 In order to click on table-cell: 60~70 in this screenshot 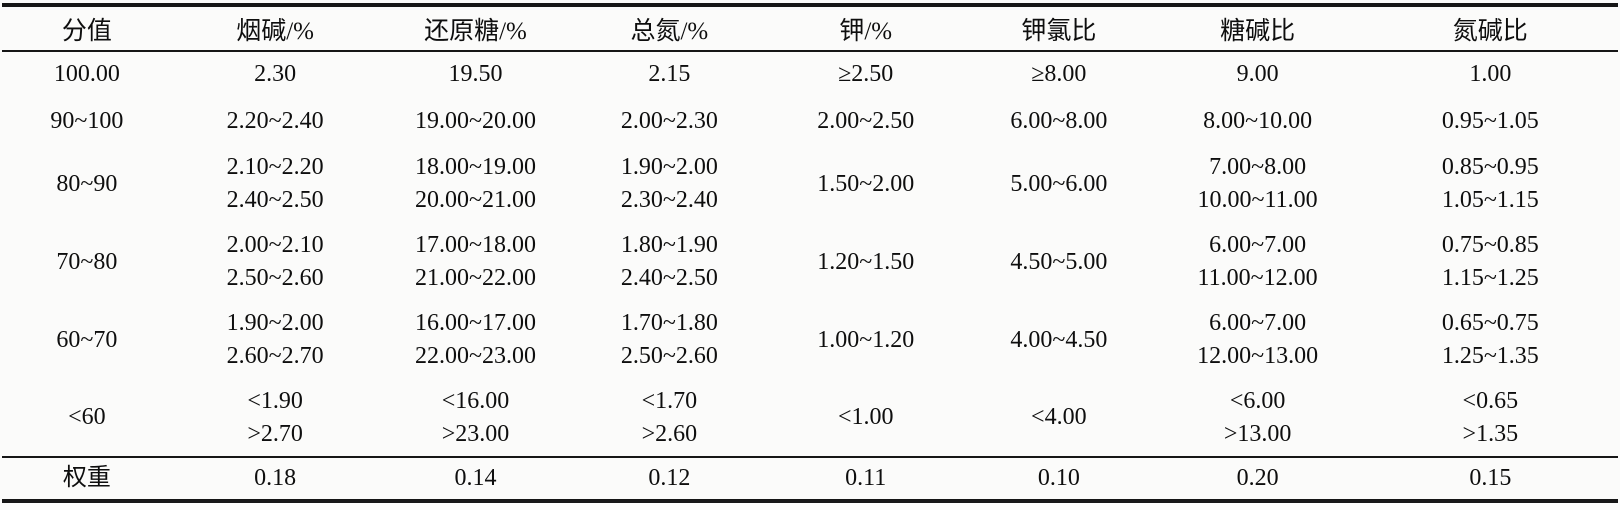, I will do `click(87, 340)`.